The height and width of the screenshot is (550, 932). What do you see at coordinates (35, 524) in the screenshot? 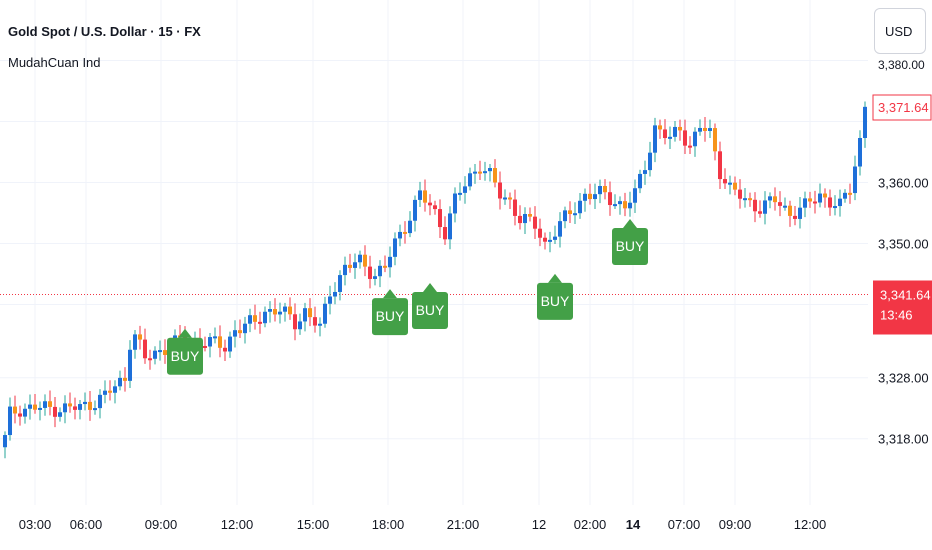
I see `time-tick-label: 03:00` at bounding box center [35, 524].